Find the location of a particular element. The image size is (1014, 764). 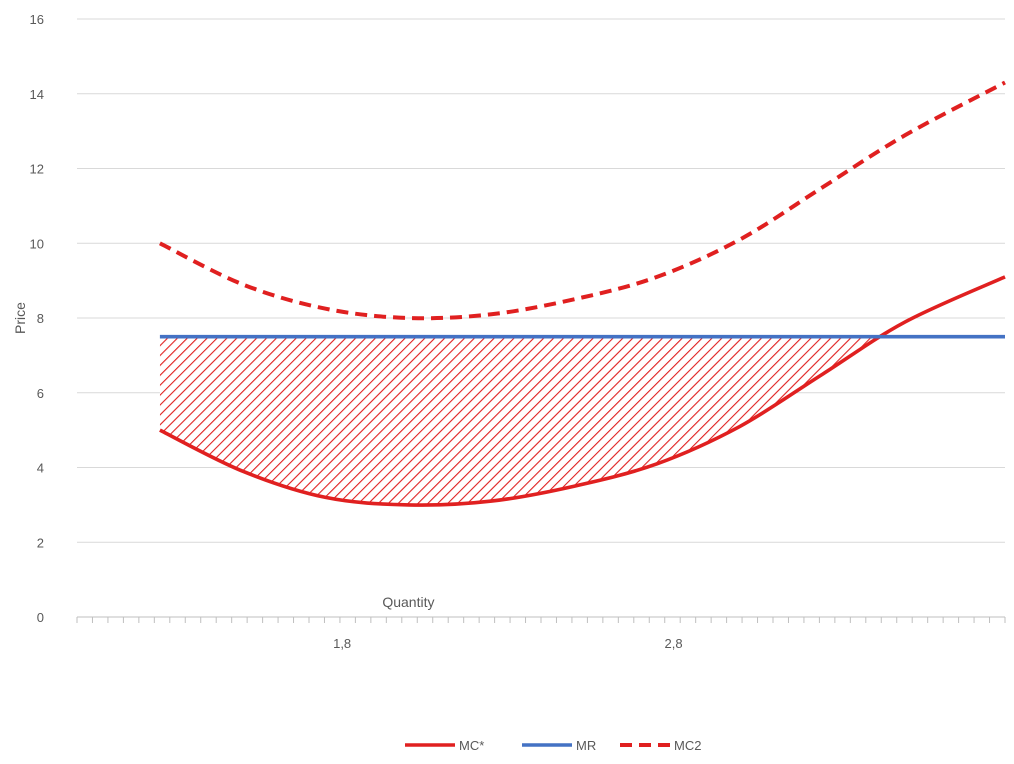

axes is located at coordinates (541, 619).